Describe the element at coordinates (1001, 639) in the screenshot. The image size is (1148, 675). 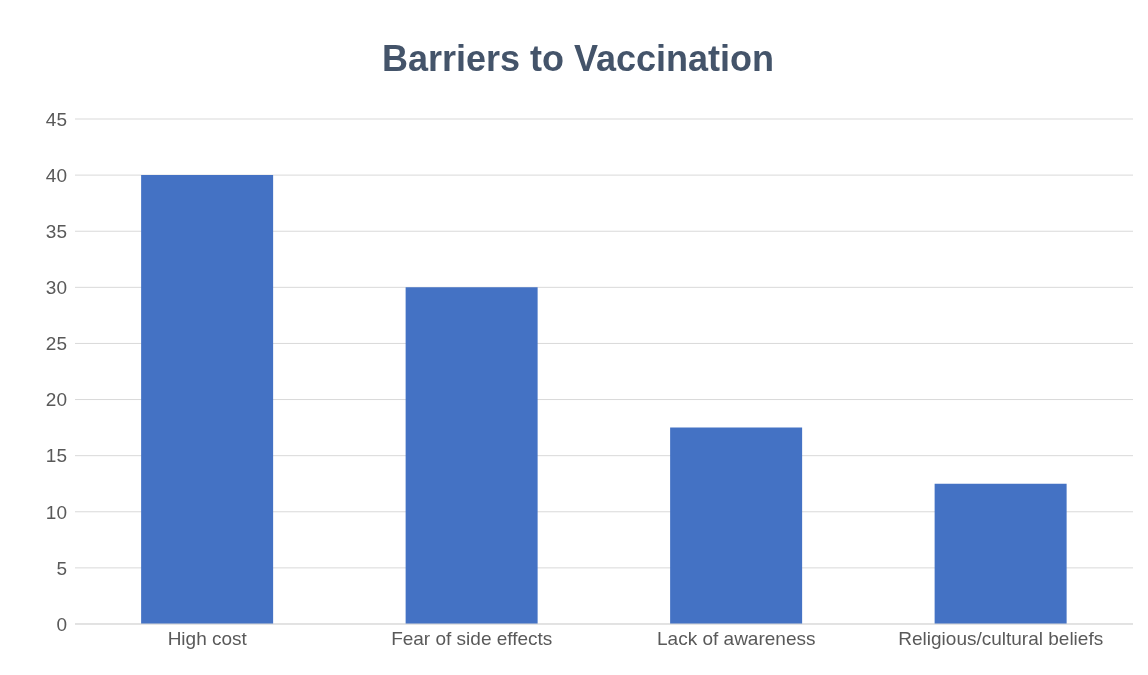
I see `x-tick-label: Religious/cultural beliefs` at that location.